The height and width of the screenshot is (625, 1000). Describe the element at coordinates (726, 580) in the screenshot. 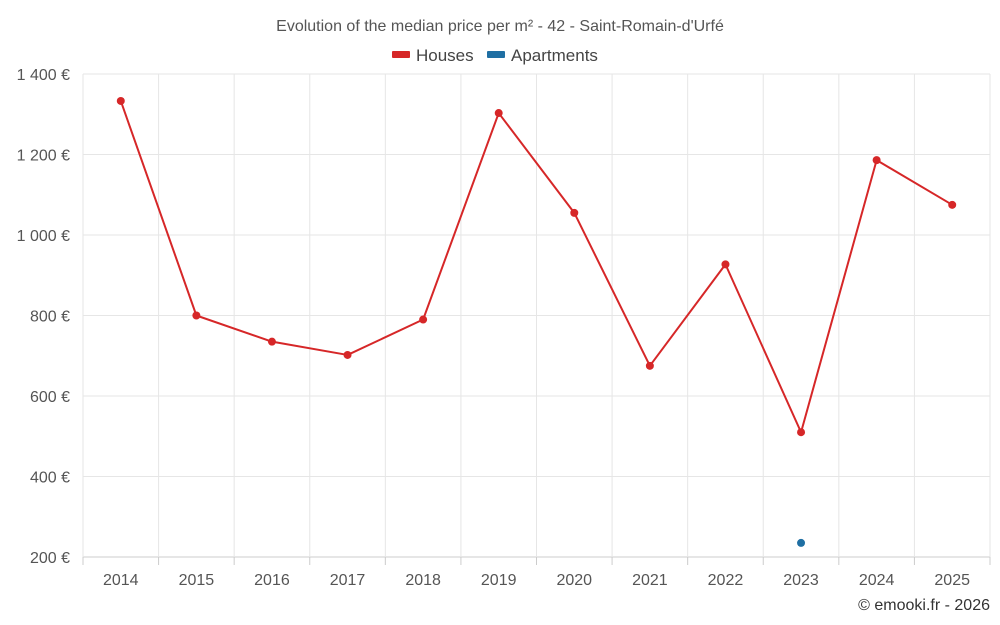

I see `x-tick-label: 2022` at that location.